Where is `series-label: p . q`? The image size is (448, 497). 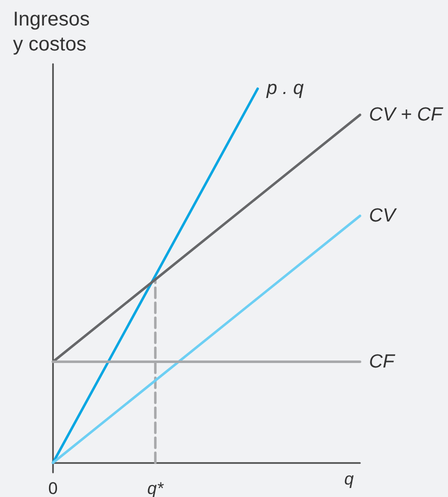 series-label: p . q is located at coordinates (285, 89).